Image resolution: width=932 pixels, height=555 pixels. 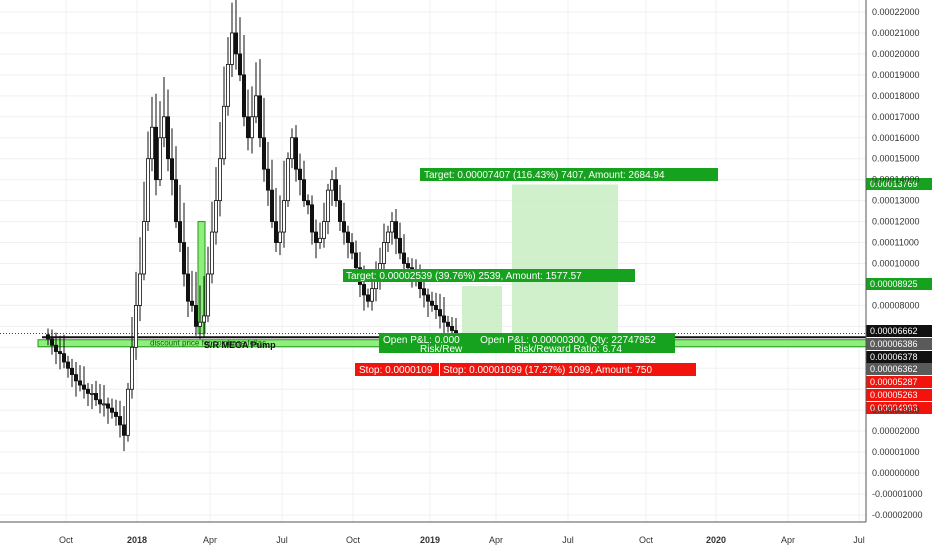 What do you see at coordinates (788, 540) in the screenshot?
I see `x-tick-label: Apr` at bounding box center [788, 540].